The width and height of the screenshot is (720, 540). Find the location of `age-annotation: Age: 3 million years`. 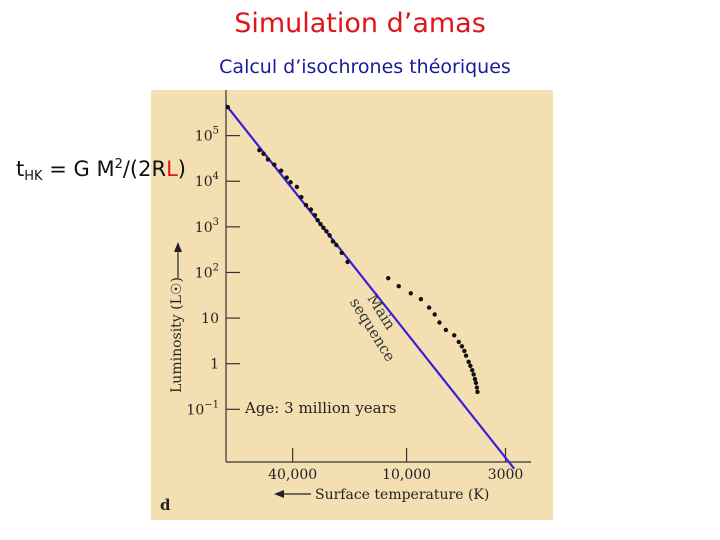

age-annotation: Age: 3 million years is located at coordinates (320, 408).